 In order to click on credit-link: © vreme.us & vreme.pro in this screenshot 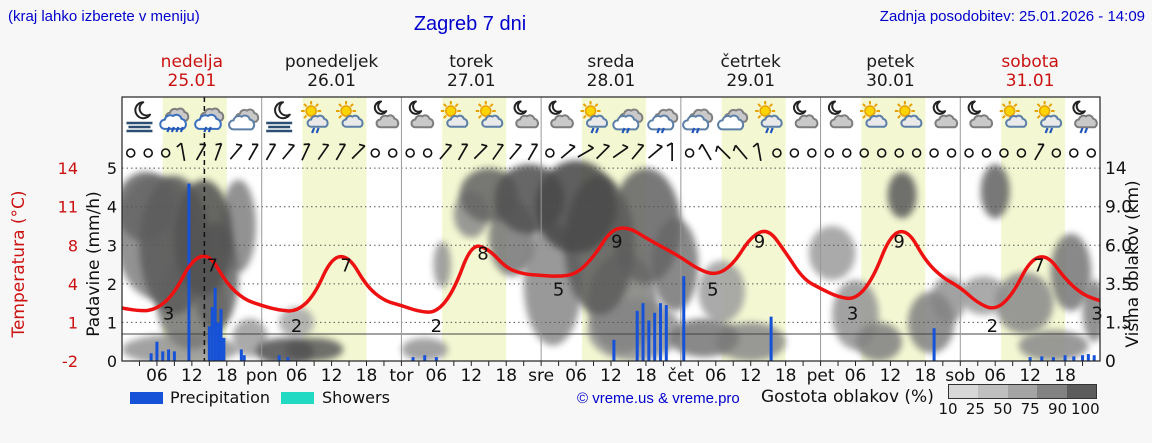, I will do `click(658, 398)`.